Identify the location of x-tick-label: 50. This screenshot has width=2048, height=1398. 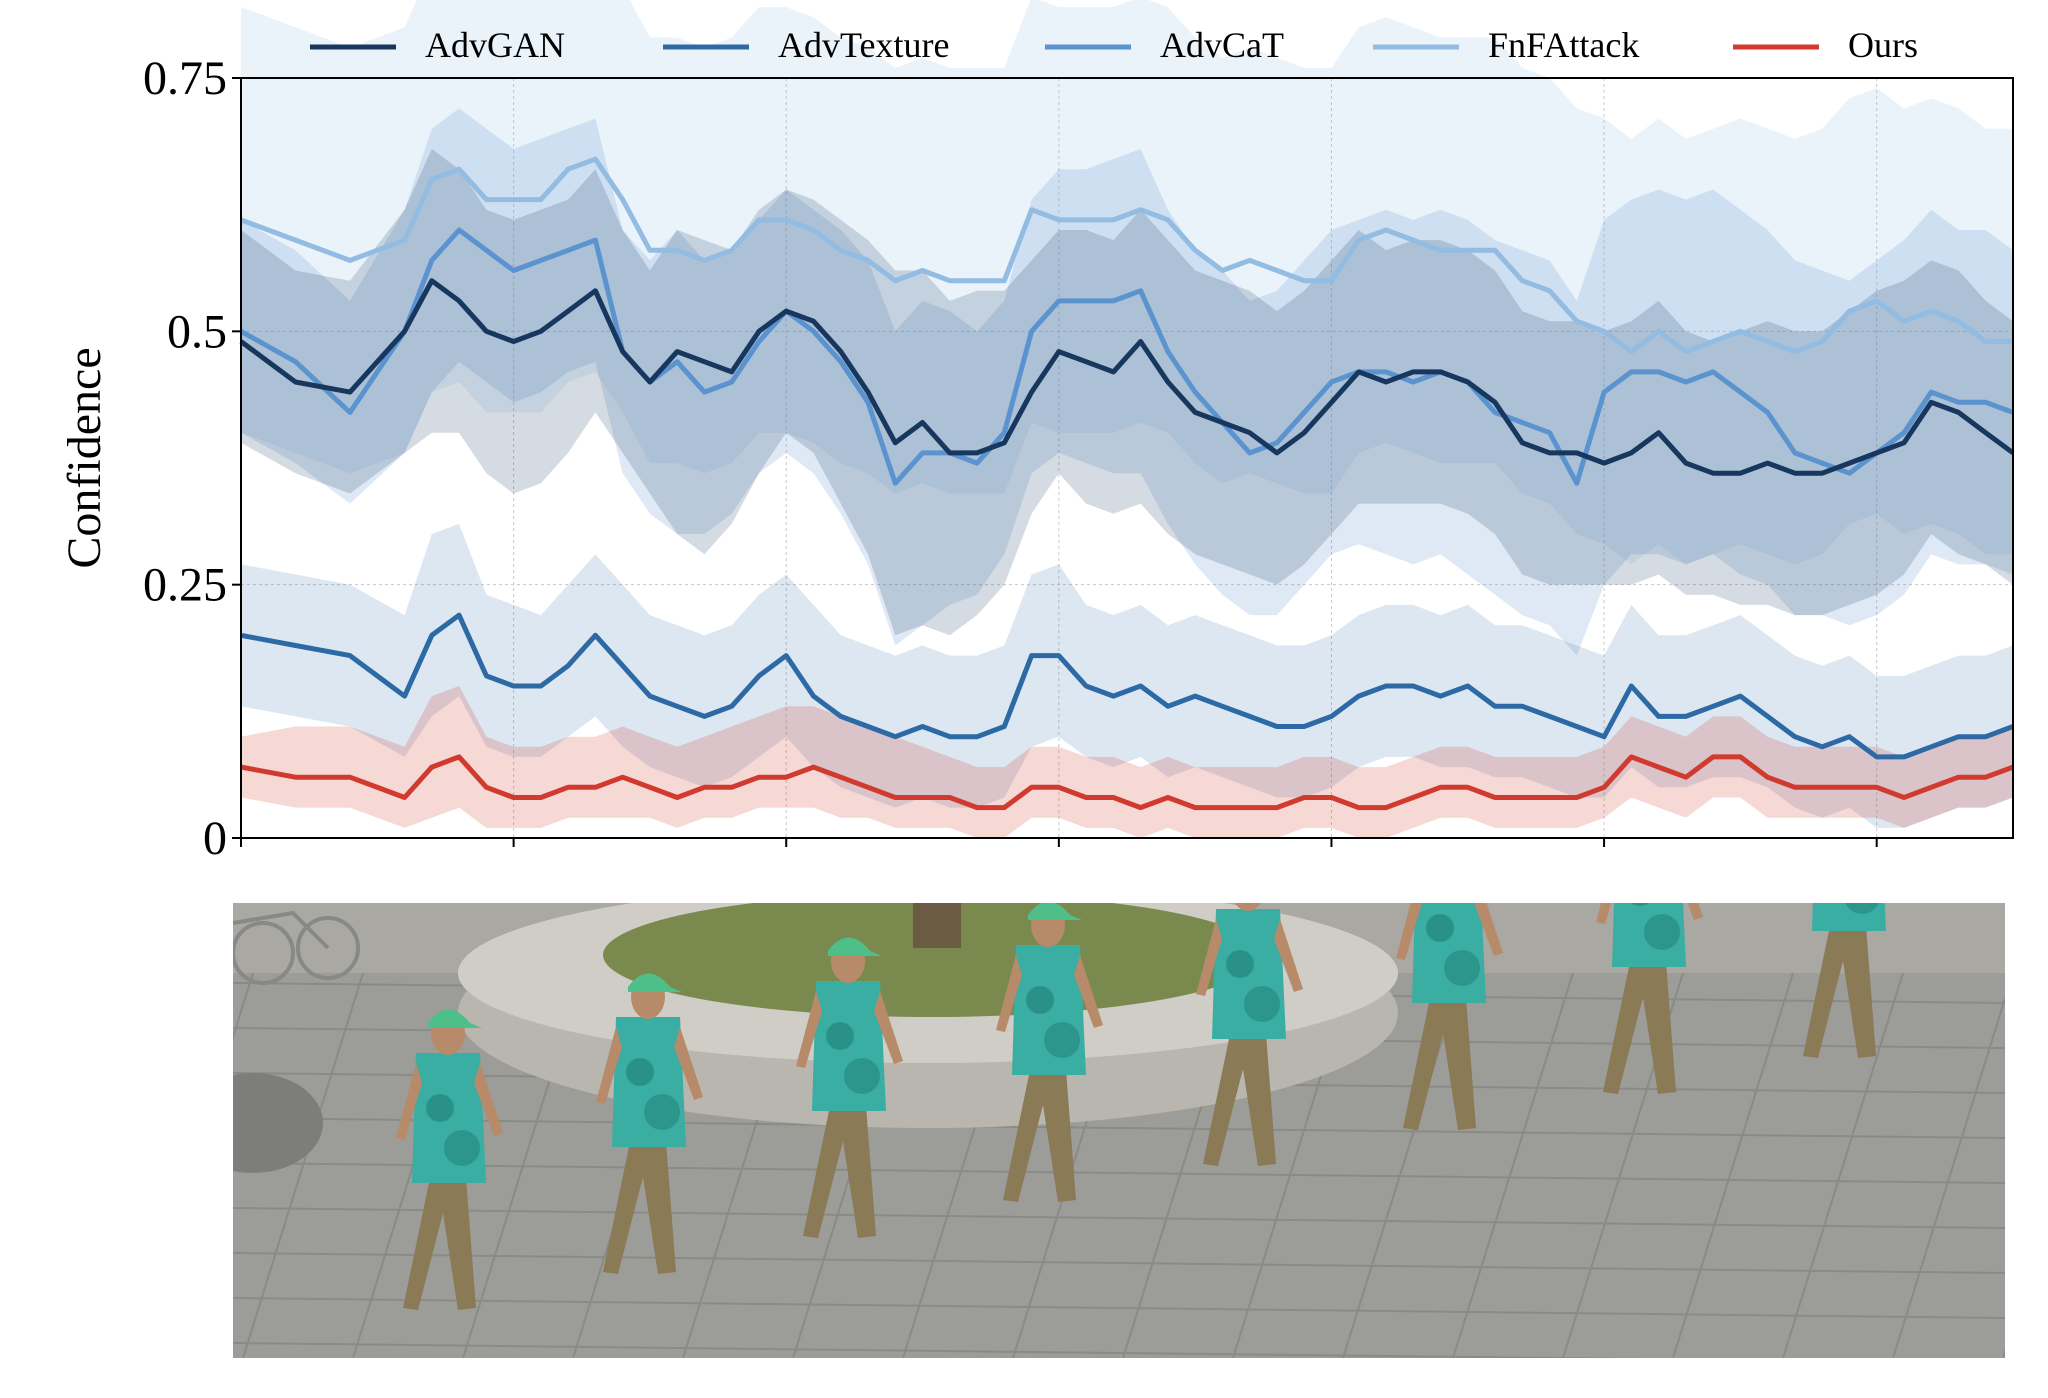
(514, 856).